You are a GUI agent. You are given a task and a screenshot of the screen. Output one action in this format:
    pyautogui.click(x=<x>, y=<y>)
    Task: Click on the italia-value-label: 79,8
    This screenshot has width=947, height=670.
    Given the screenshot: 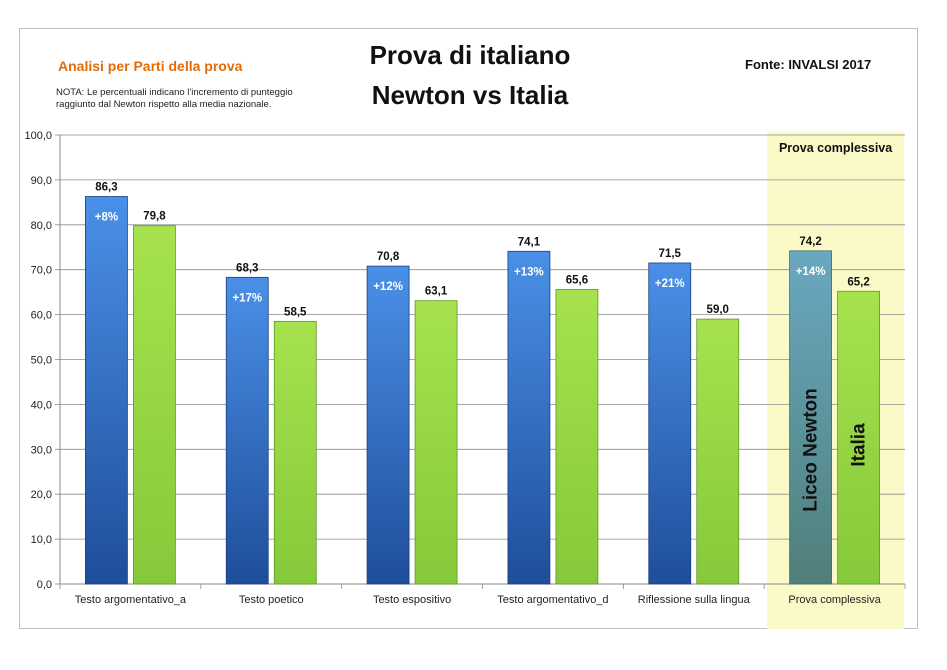 What is the action you would take?
    pyautogui.click(x=154, y=217)
    